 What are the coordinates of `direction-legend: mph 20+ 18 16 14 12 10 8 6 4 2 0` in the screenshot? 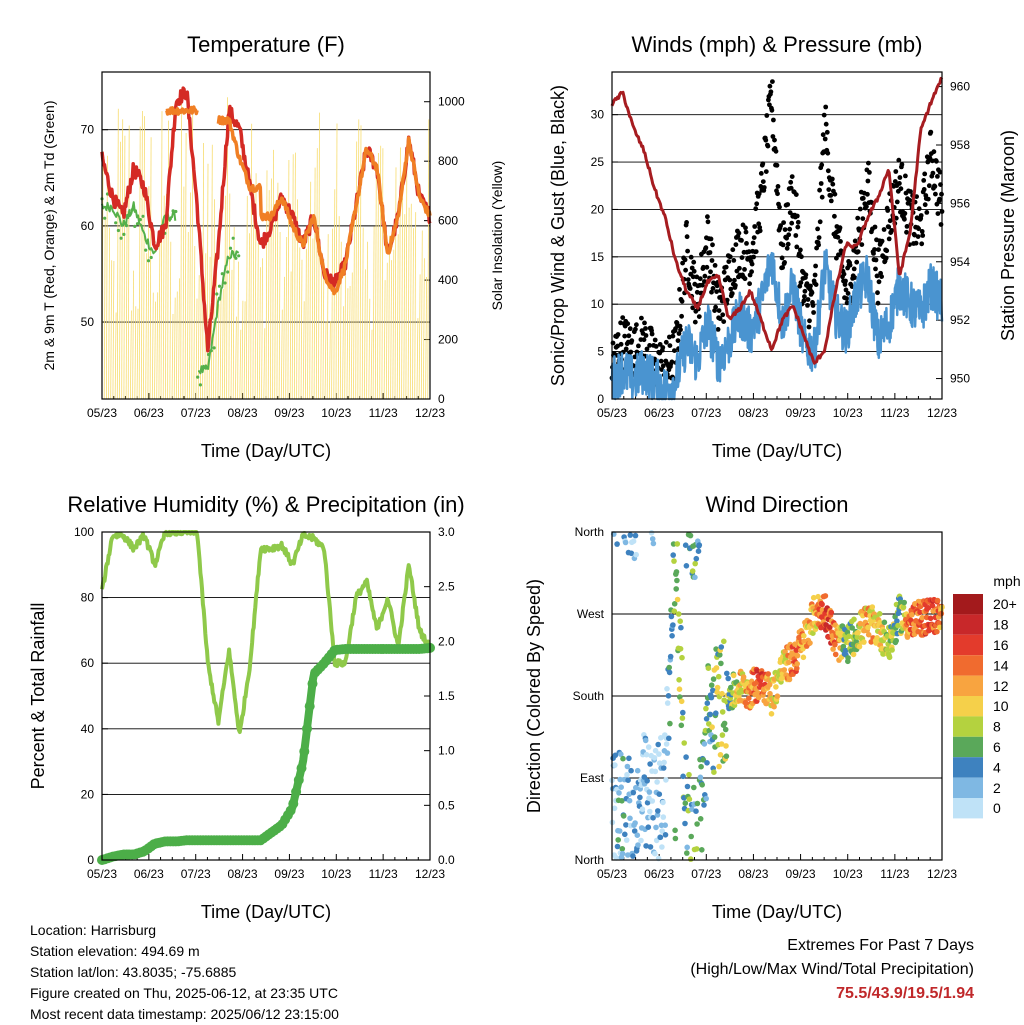 It's located at (987, 696).